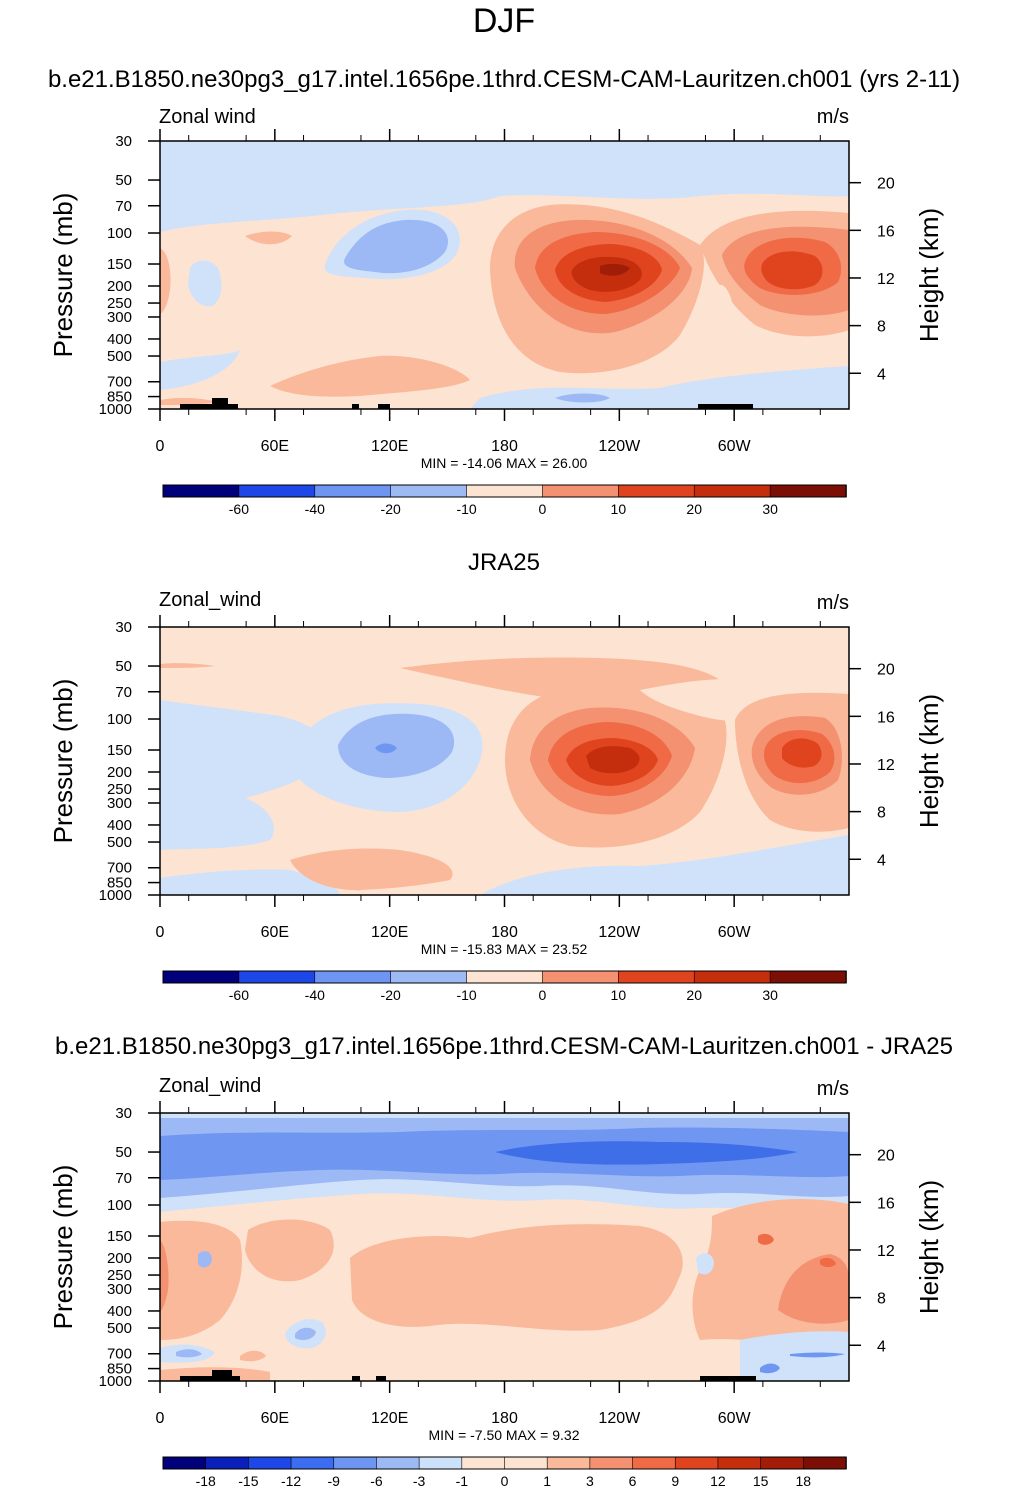 The image size is (1009, 1492). I want to click on colorbar-label: 10, so click(619, 509).